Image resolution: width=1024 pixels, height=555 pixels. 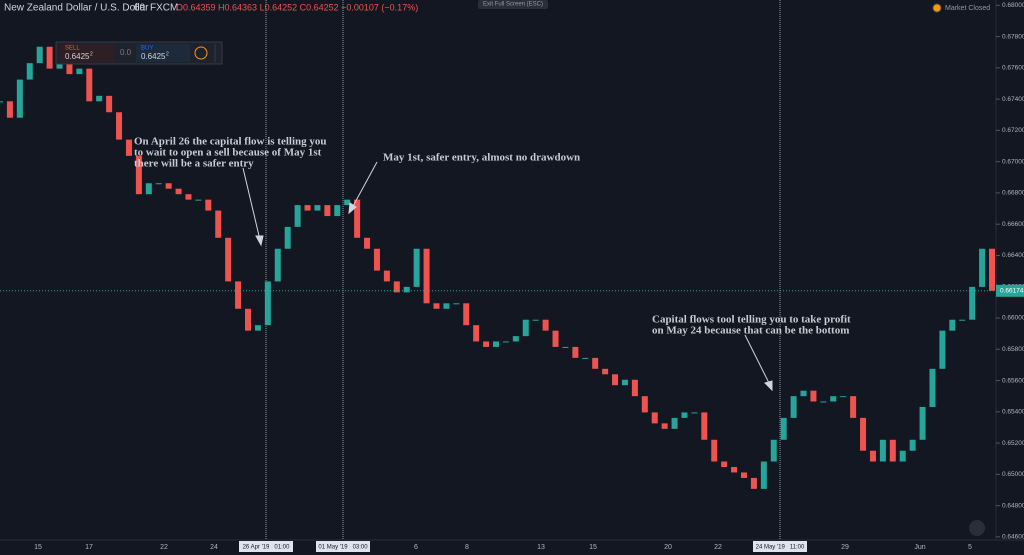 I want to click on sell-button, so click(x=87, y=53).